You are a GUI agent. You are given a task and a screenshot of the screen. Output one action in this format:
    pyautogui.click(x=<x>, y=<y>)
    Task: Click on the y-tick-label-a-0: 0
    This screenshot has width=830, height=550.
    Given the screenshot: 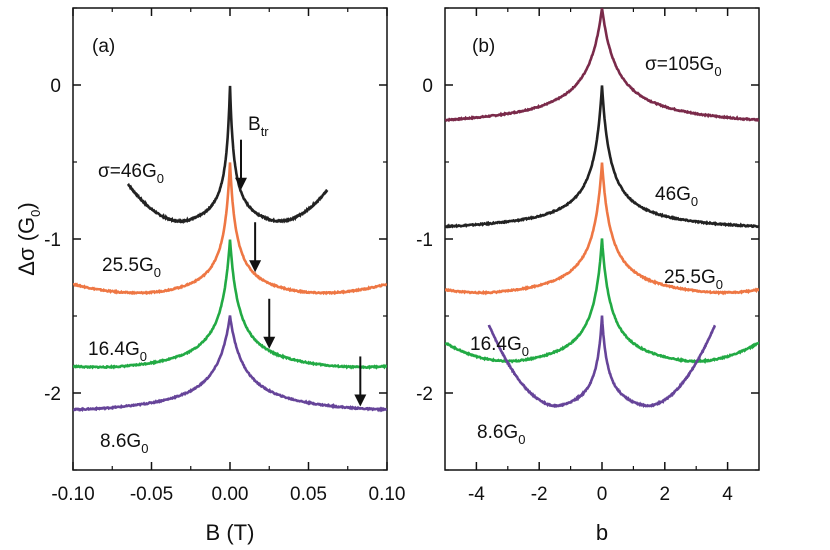 What is the action you would take?
    pyautogui.click(x=55, y=86)
    